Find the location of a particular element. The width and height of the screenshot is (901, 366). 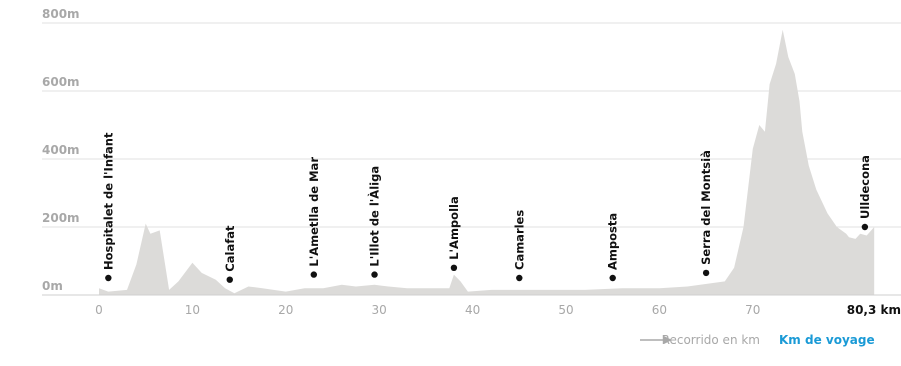

place-marker: Amposta is located at coordinates (613, 247).